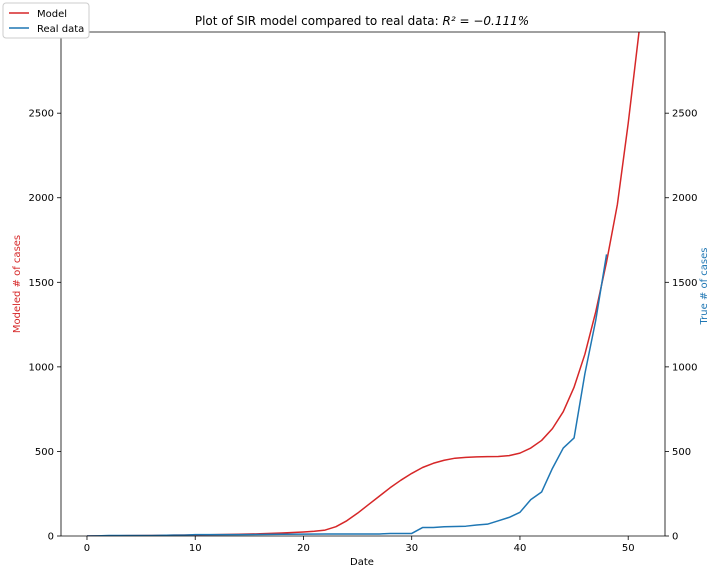  What do you see at coordinates (51, 537) in the screenshot?
I see `y-tick-label-left: 0` at bounding box center [51, 537].